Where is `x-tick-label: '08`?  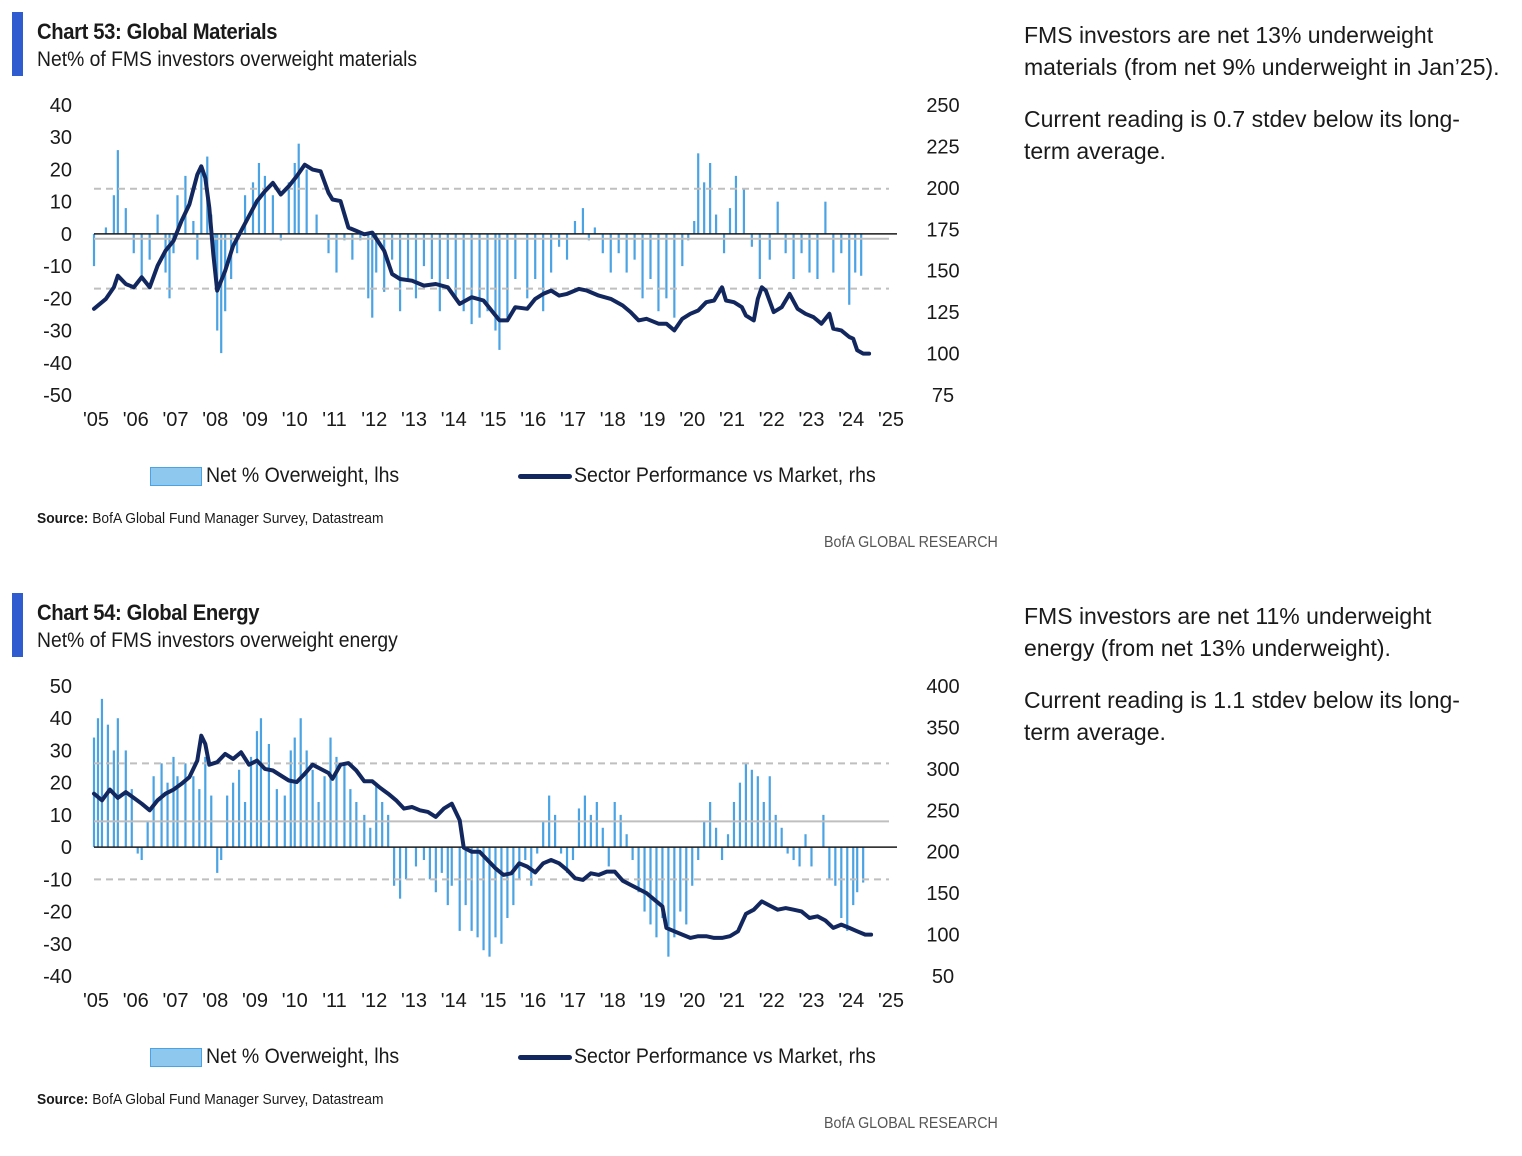
x-tick-label: '08 is located at coordinates (215, 1001).